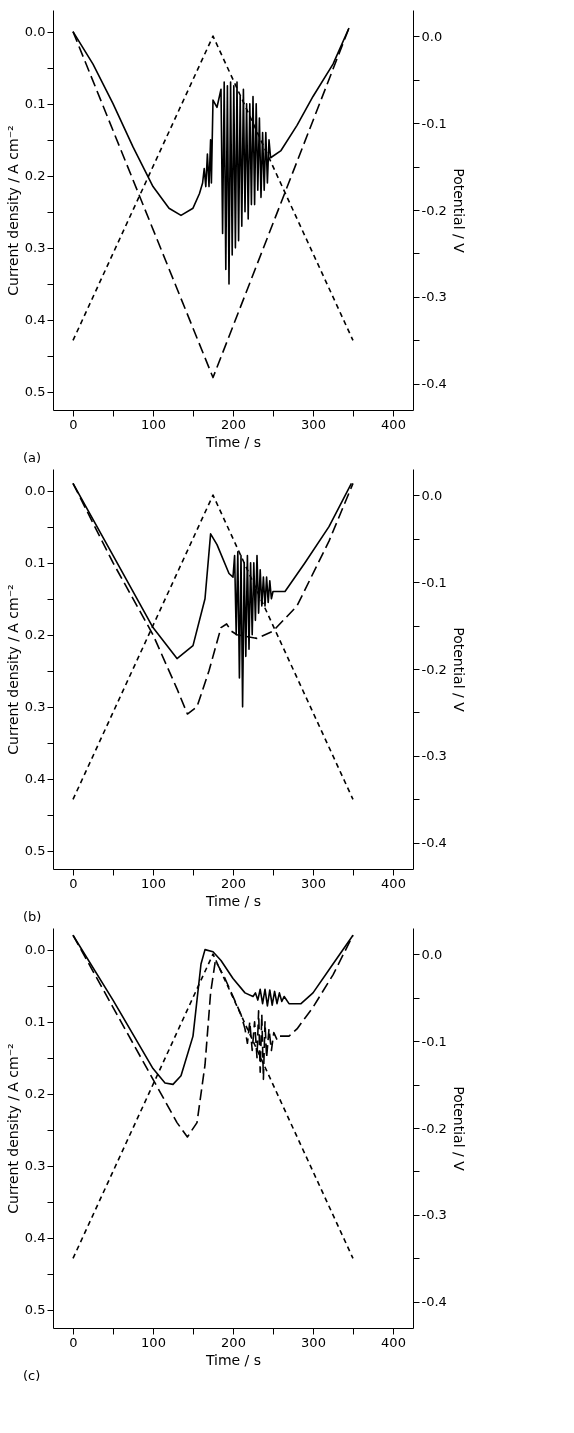 This screenshot has height=1433, width=574. I want to click on text: (a), so click(32, 457).